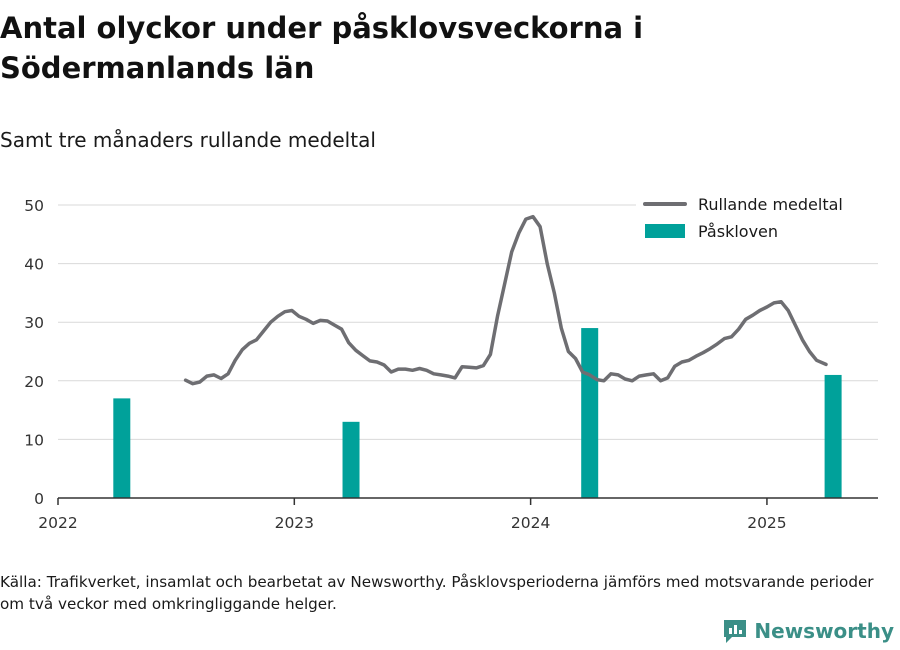 This screenshot has height=650, width=900. I want to click on legend-label-rullande: Rullande medeltal, so click(770, 204).